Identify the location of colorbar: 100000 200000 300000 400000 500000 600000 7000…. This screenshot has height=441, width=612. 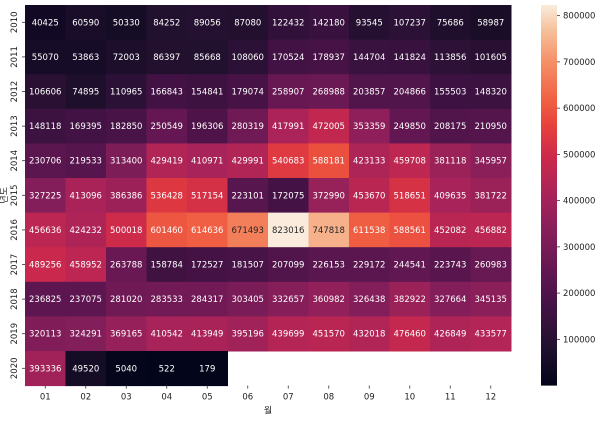
(568, 195).